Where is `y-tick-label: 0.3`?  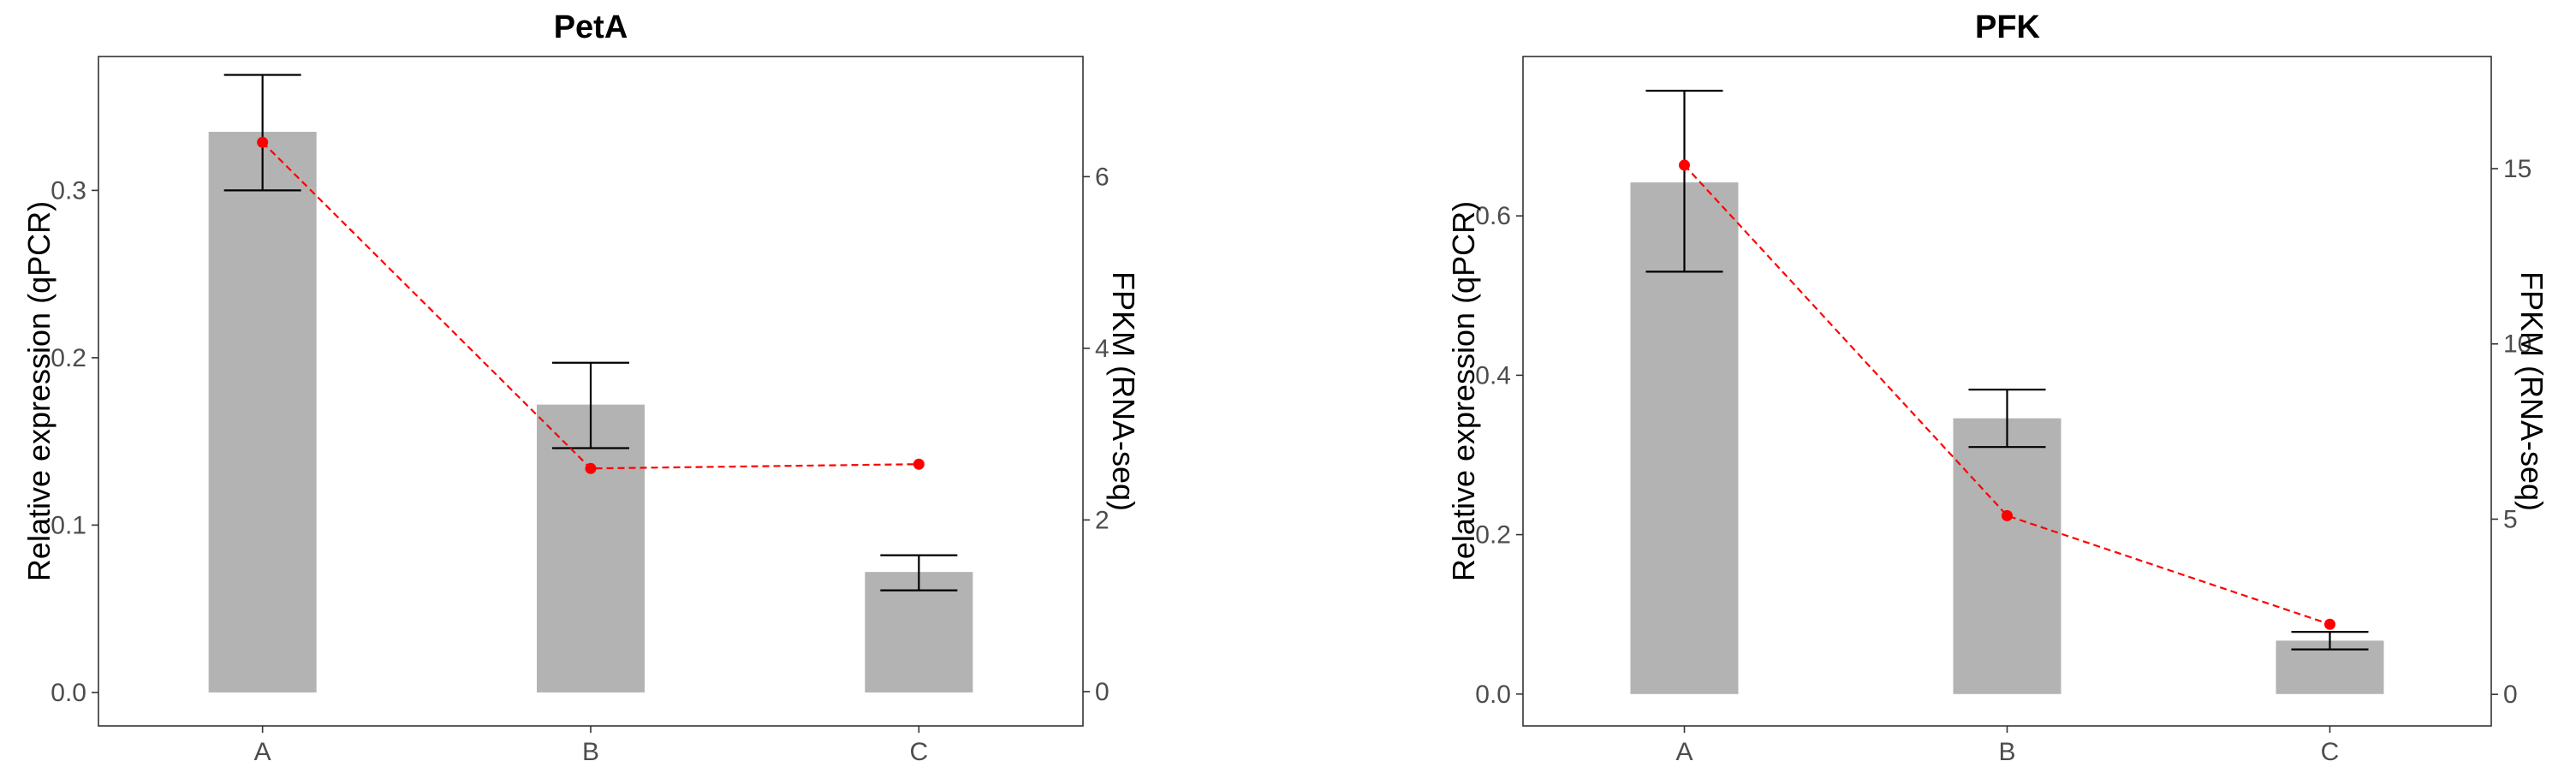
y-tick-label: 0.3 is located at coordinates (68, 190).